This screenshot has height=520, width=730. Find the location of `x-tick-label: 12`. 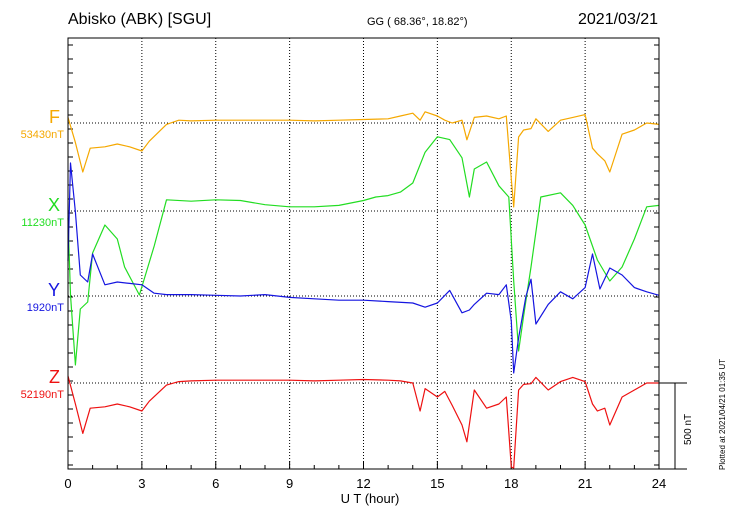

x-tick-label: 12 is located at coordinates (363, 483).